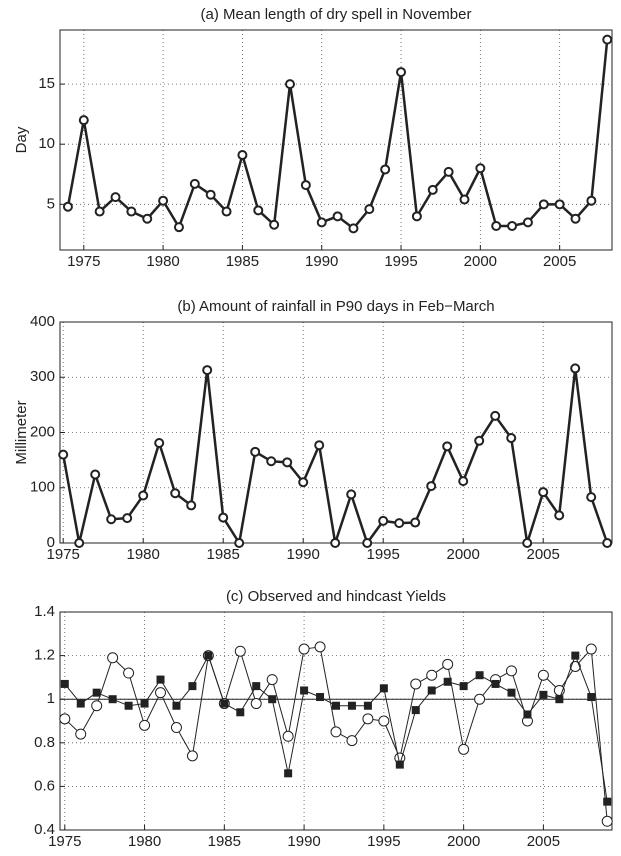  What do you see at coordinates (303, 841) in the screenshot?
I see `x-tick-label: 1990` at bounding box center [303, 841].